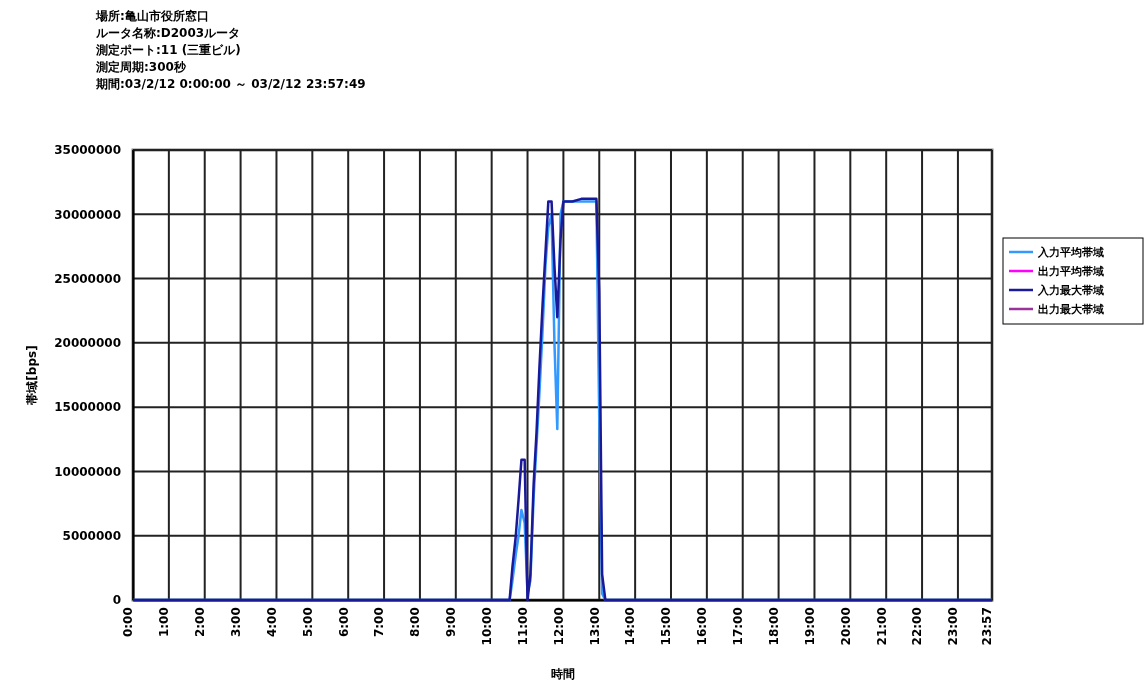  Describe the element at coordinates (917, 626) in the screenshot. I see `x-tick-label: 22:00` at that location.